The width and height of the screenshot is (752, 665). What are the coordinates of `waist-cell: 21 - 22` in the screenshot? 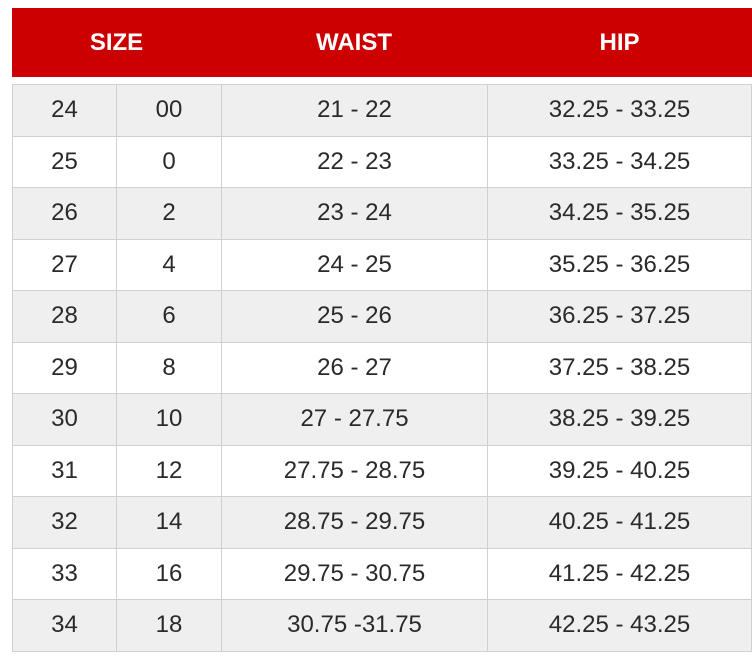 It's located at (354, 110).